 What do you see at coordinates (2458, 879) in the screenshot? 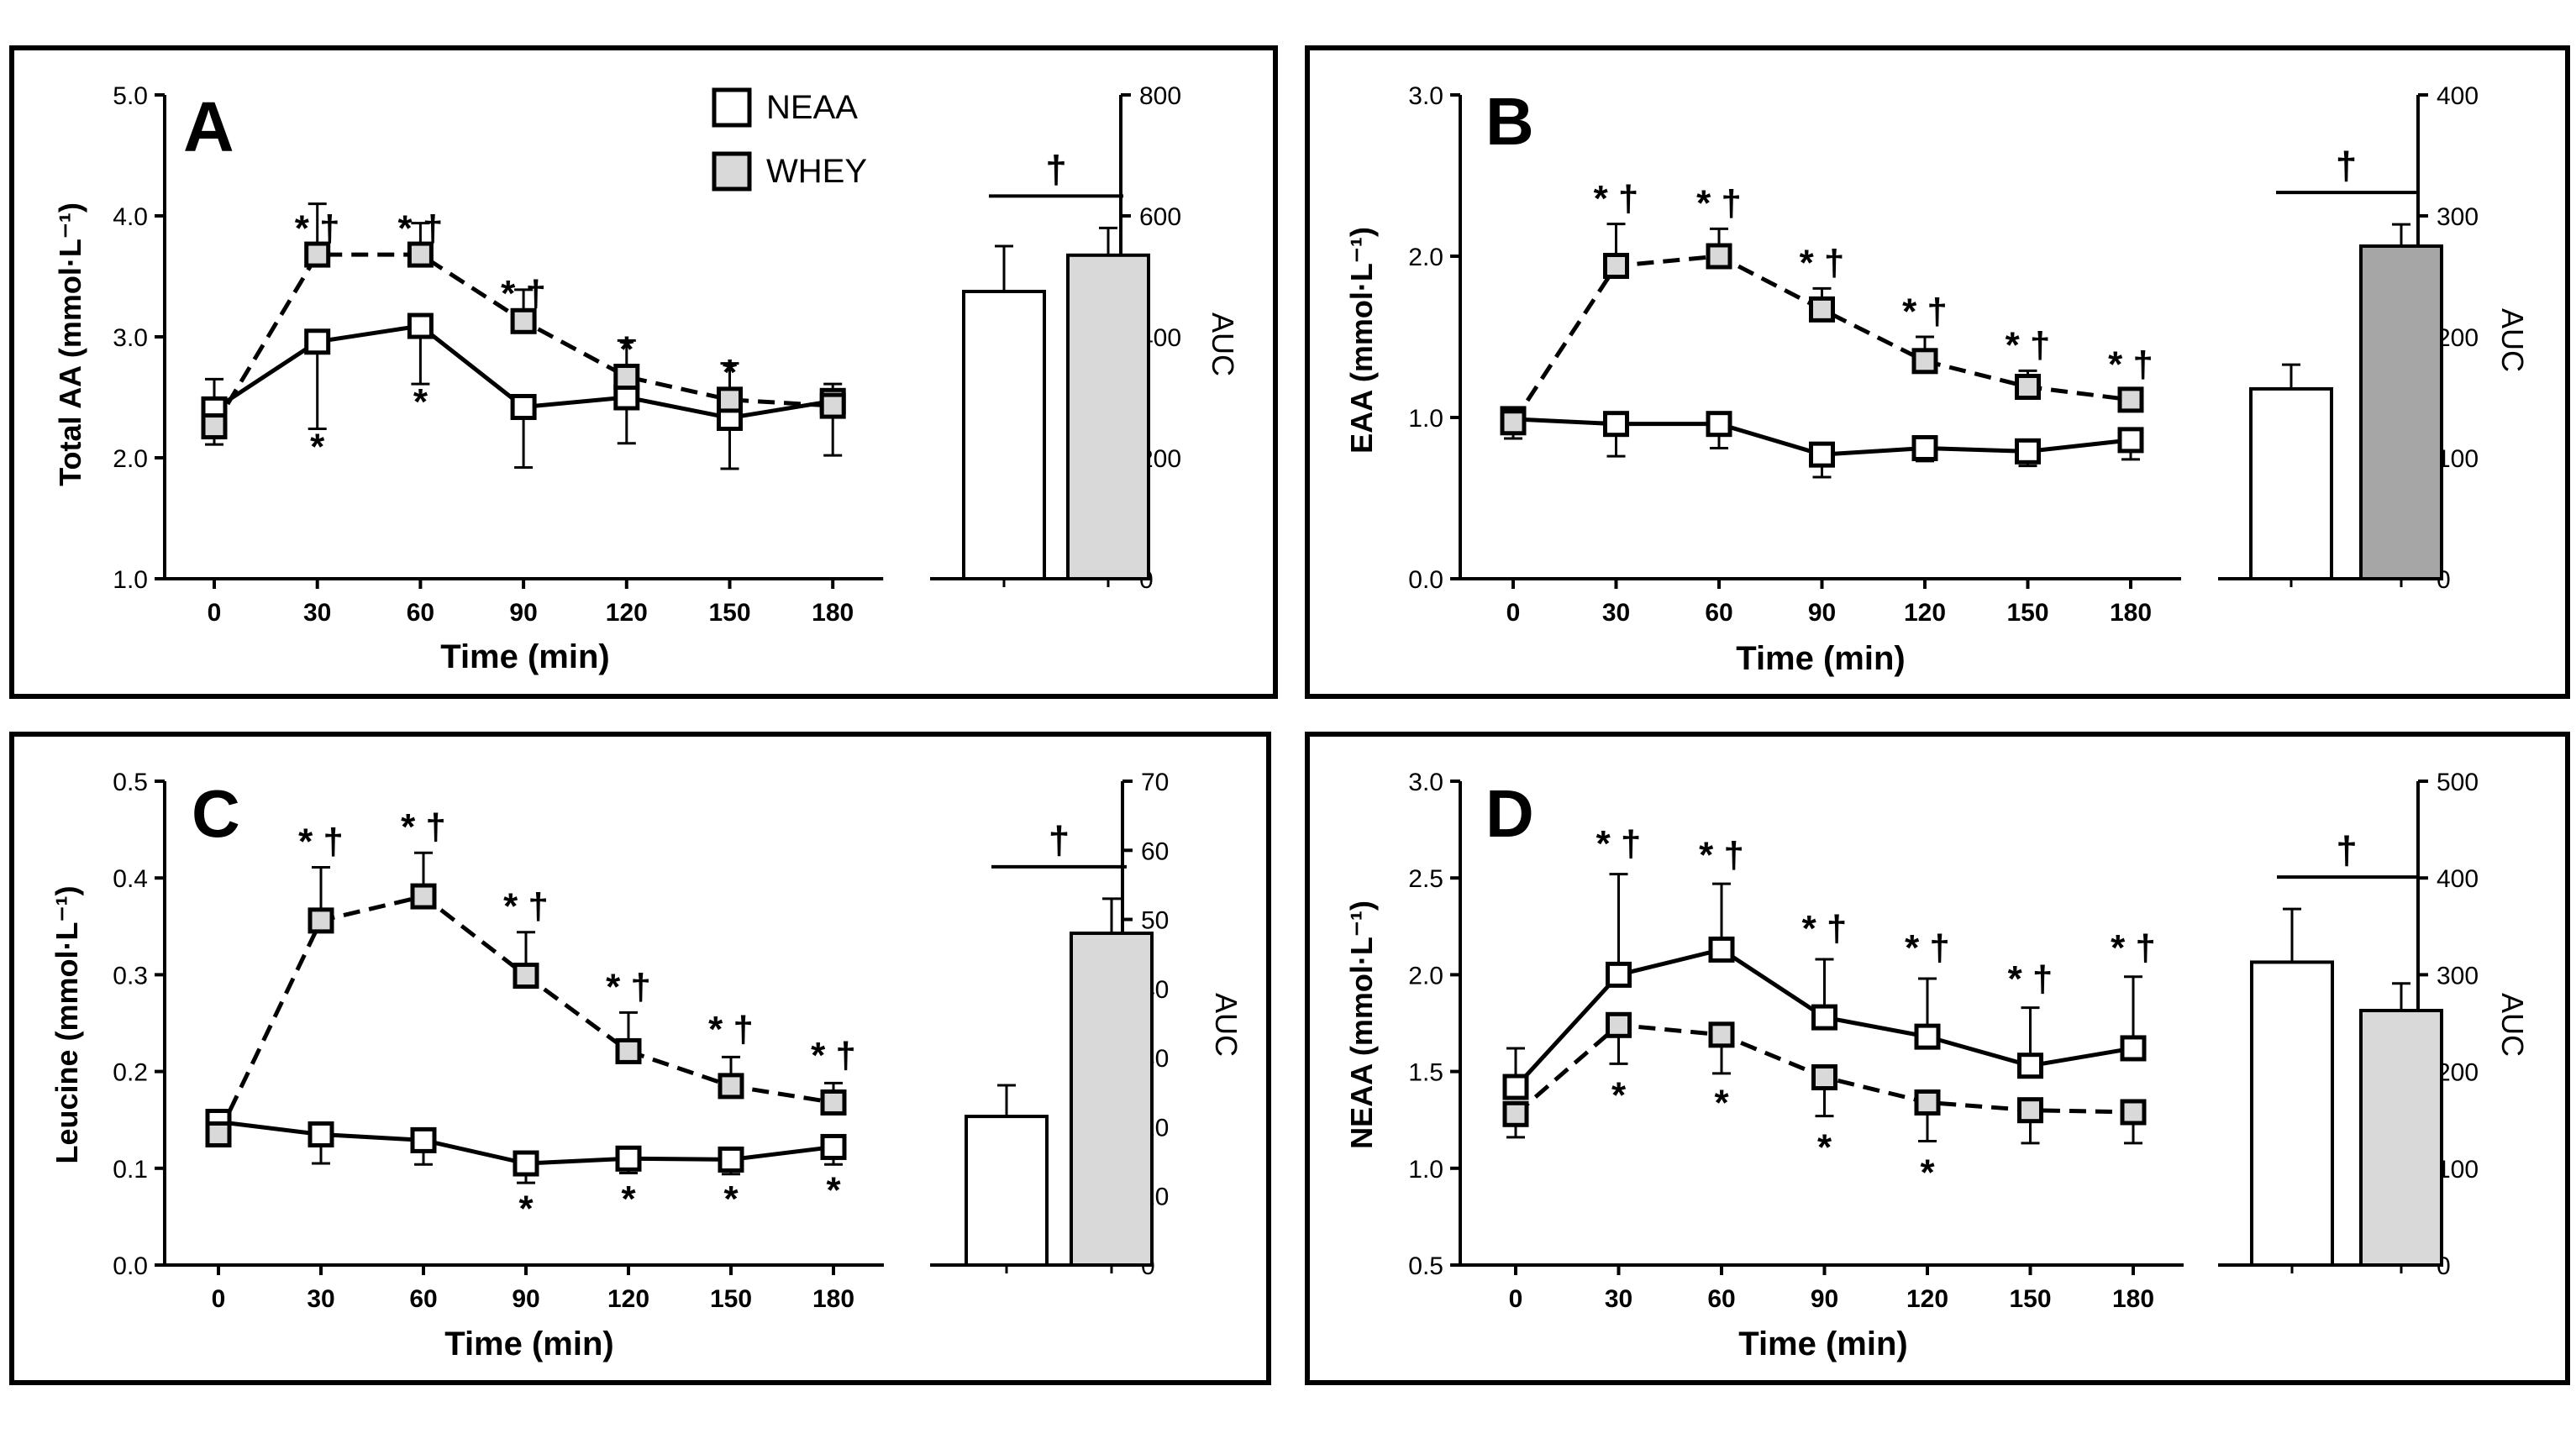
I see `panel-d-auc-y-tick-label: 400` at bounding box center [2458, 879].